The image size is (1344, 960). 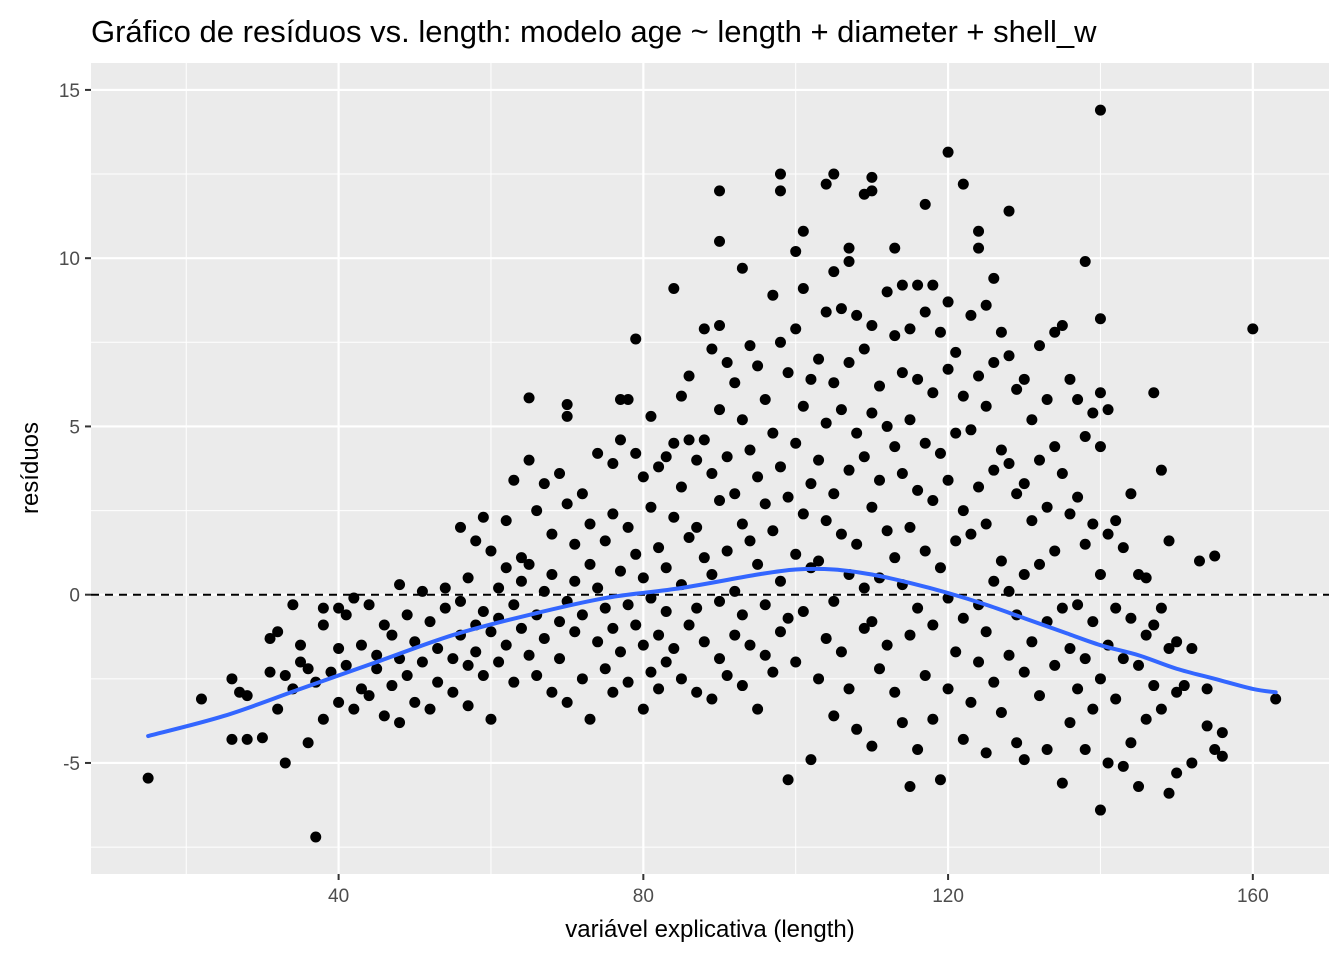 I want to click on x-axis: 40 80 120 160, so click(x=798, y=890).